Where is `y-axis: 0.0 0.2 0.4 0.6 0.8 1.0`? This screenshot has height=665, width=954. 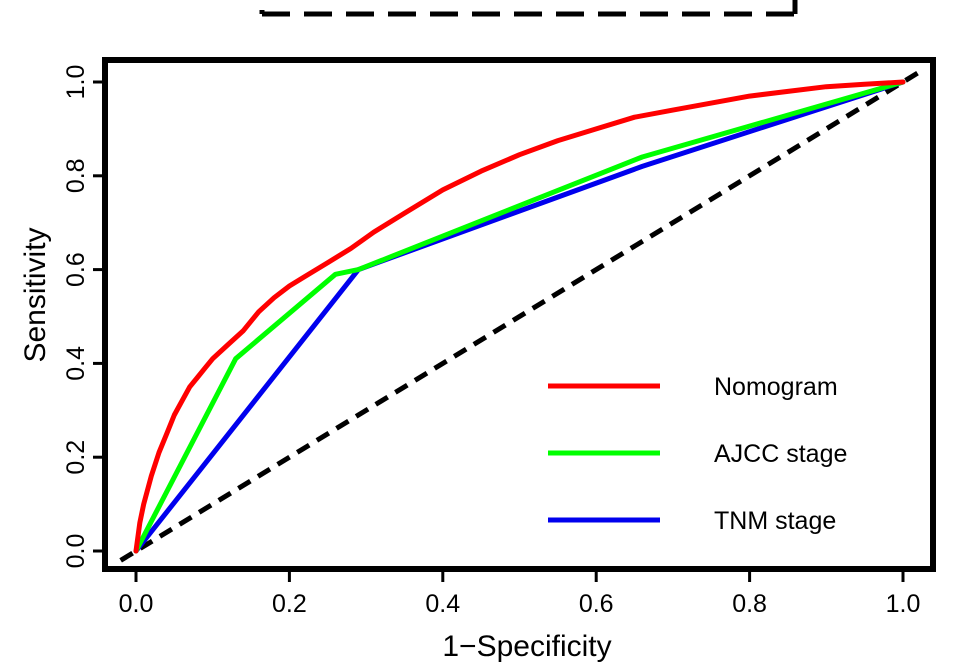 y-axis: 0.0 0.2 0.4 0.6 0.8 1.0 is located at coordinates (83, 317).